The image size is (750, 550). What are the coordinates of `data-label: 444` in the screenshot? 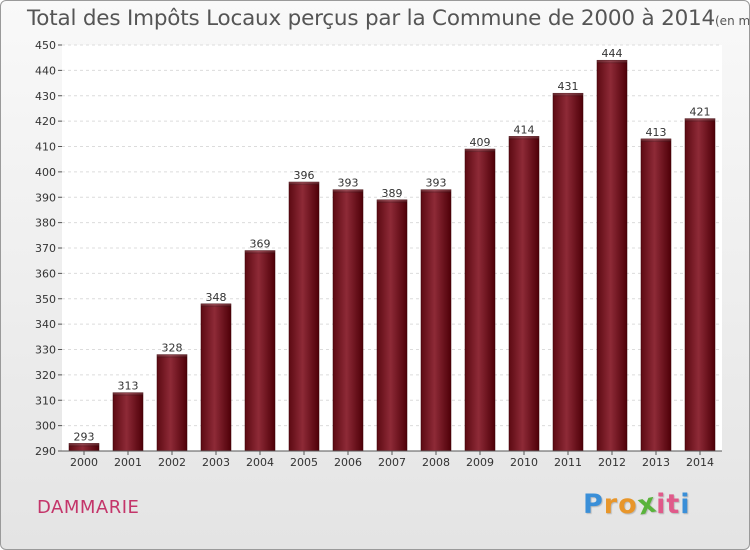 It's located at (612, 53).